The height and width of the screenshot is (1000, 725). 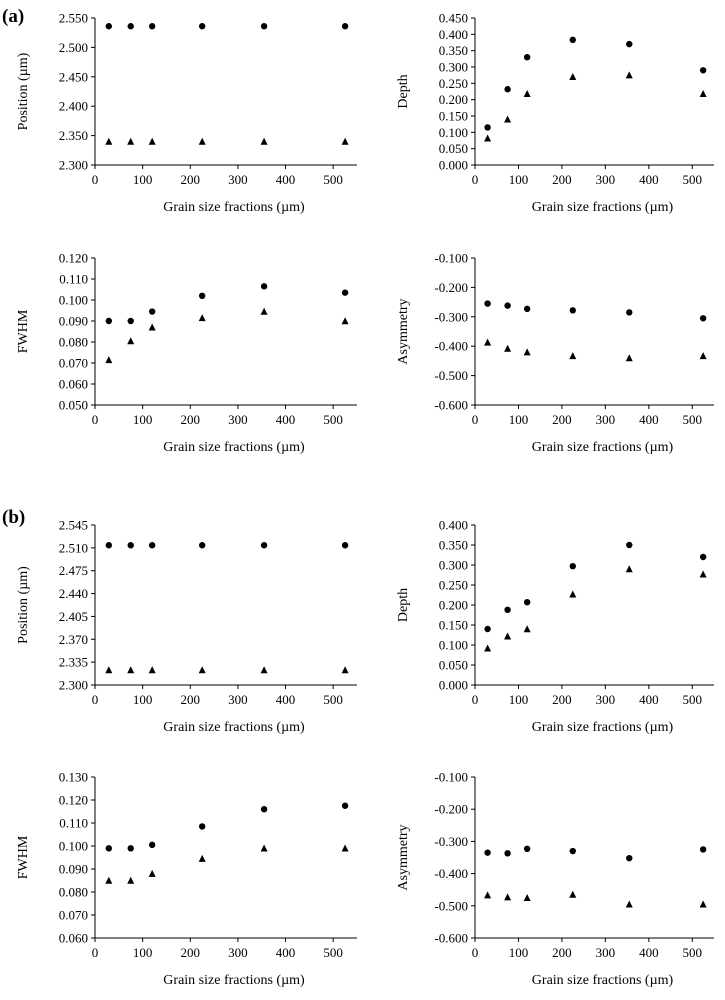 I want to click on y-tick-label: 0.050, so click(x=453, y=665).